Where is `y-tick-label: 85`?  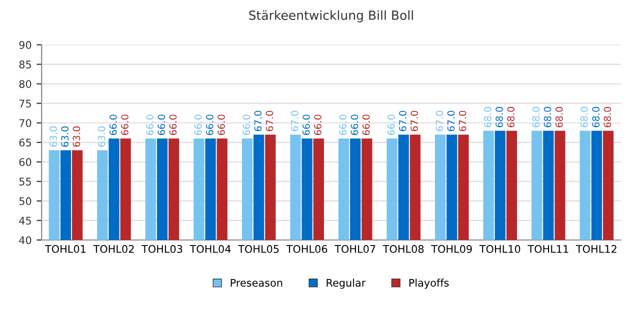
y-tick-label: 85 is located at coordinates (25, 64).